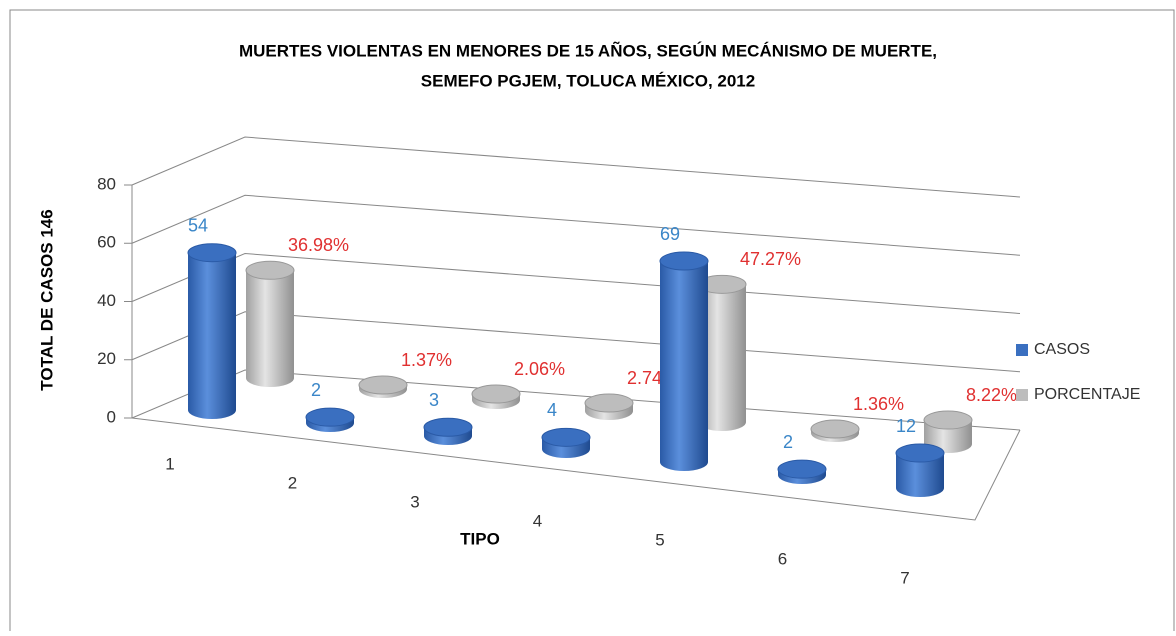 The image size is (1176, 636). Describe the element at coordinates (434, 400) in the screenshot. I see `data-label: 3` at that location.